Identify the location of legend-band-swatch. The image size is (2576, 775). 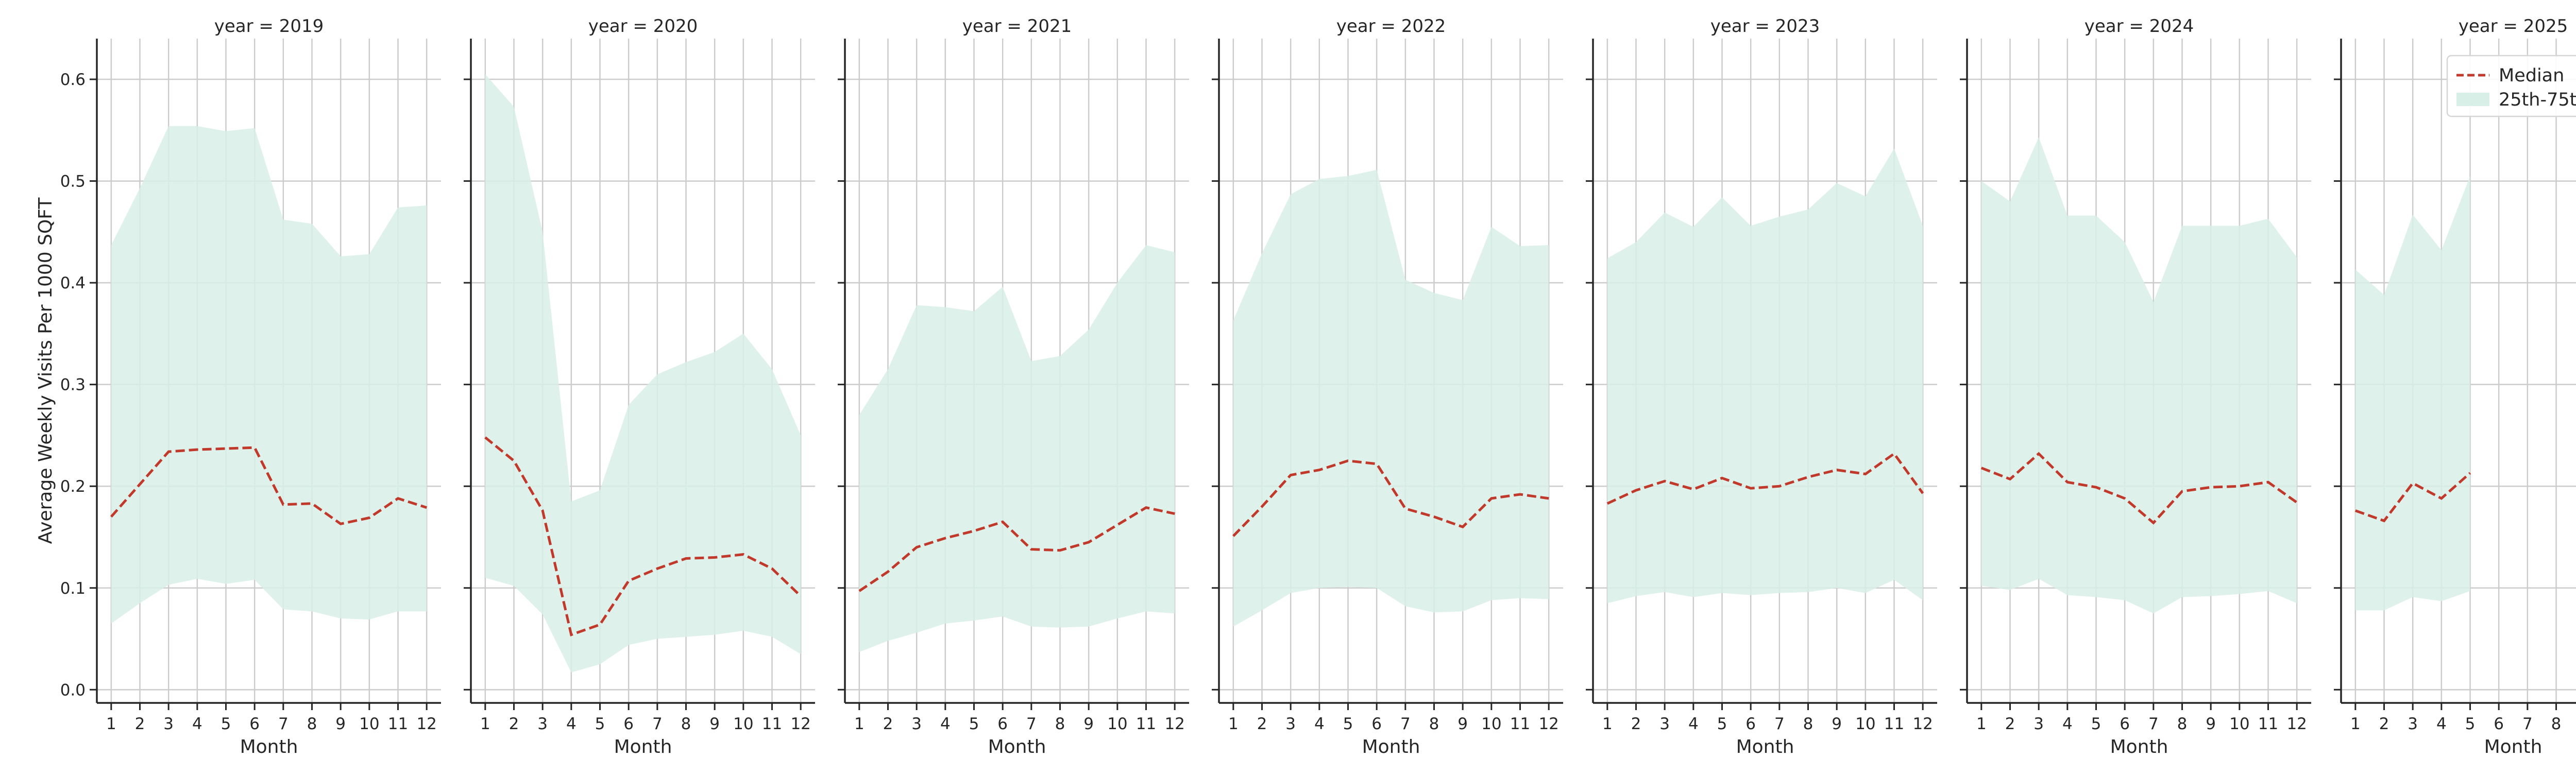
(2472, 99).